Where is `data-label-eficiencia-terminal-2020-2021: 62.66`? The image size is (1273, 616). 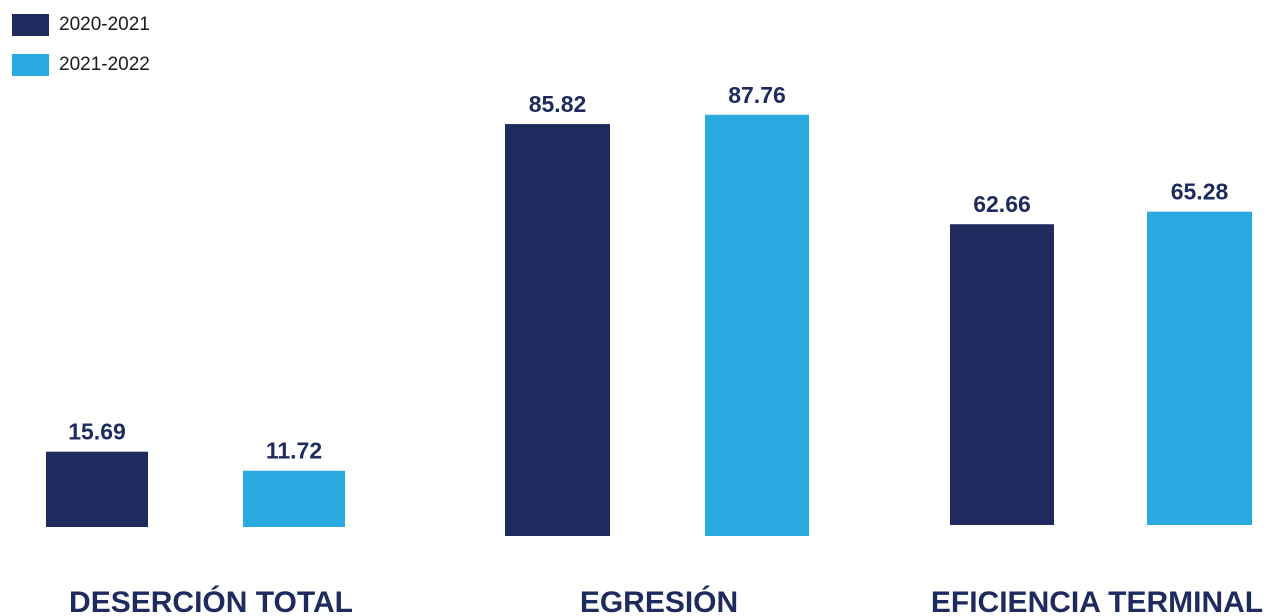 data-label-eficiencia-terminal-2020-2021: 62.66 is located at coordinates (1002, 204).